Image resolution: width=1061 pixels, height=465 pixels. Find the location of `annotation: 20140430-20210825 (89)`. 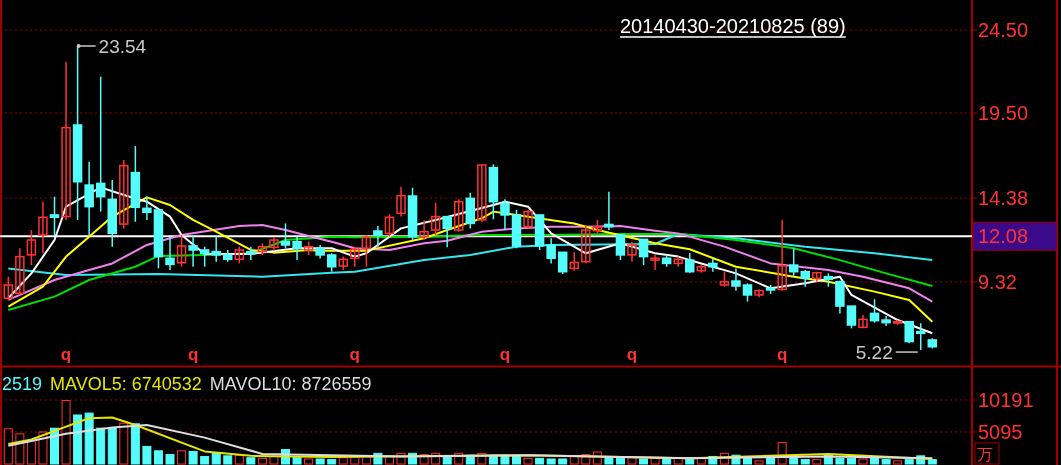

annotation: 20140430-20210825 (89) is located at coordinates (733, 26).